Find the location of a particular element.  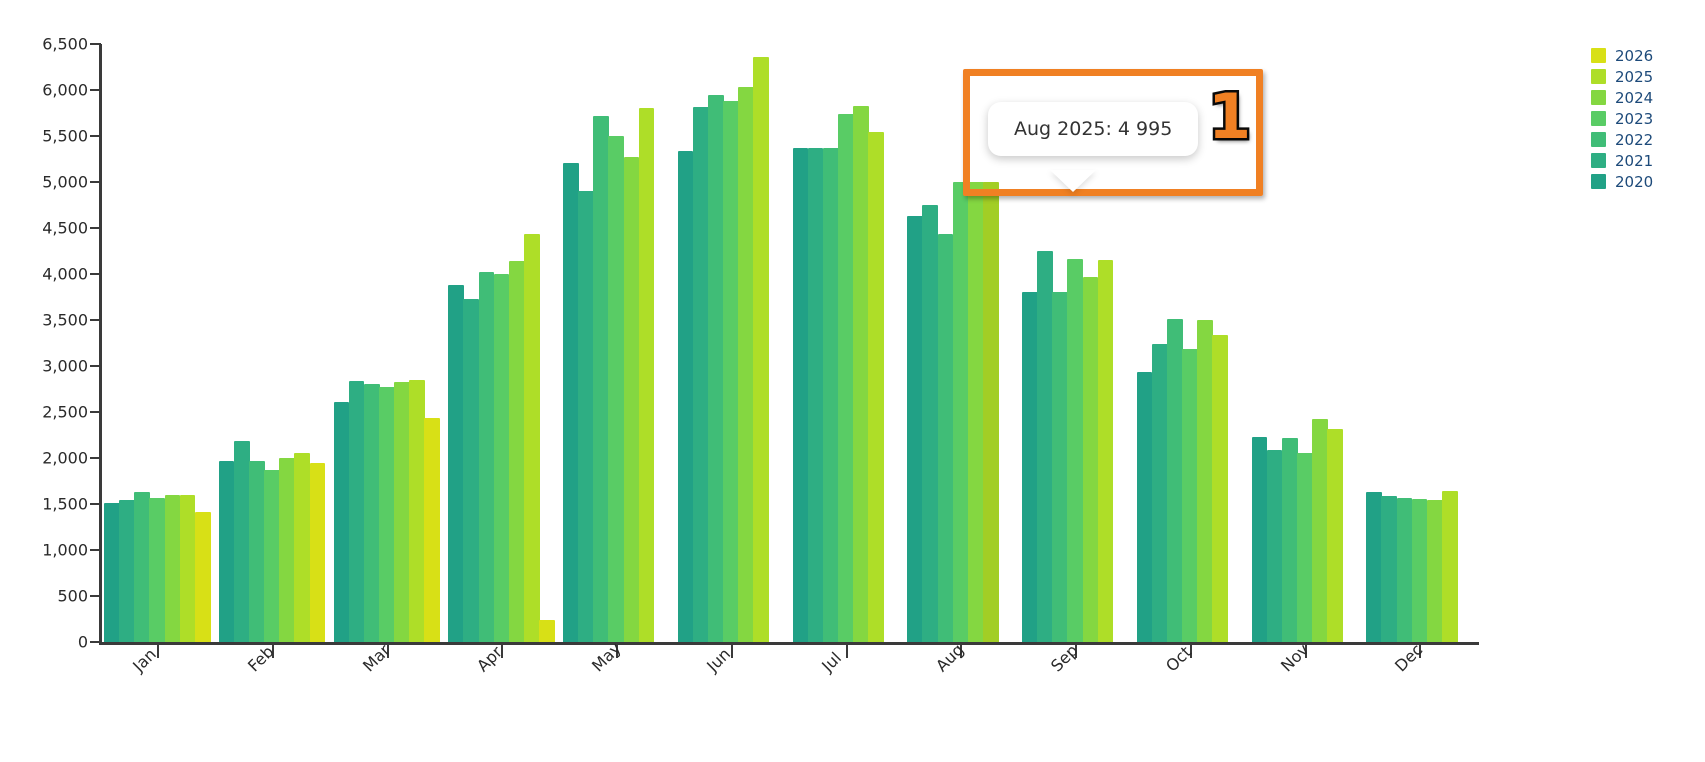

x-axis-line is located at coordinates (789, 643).